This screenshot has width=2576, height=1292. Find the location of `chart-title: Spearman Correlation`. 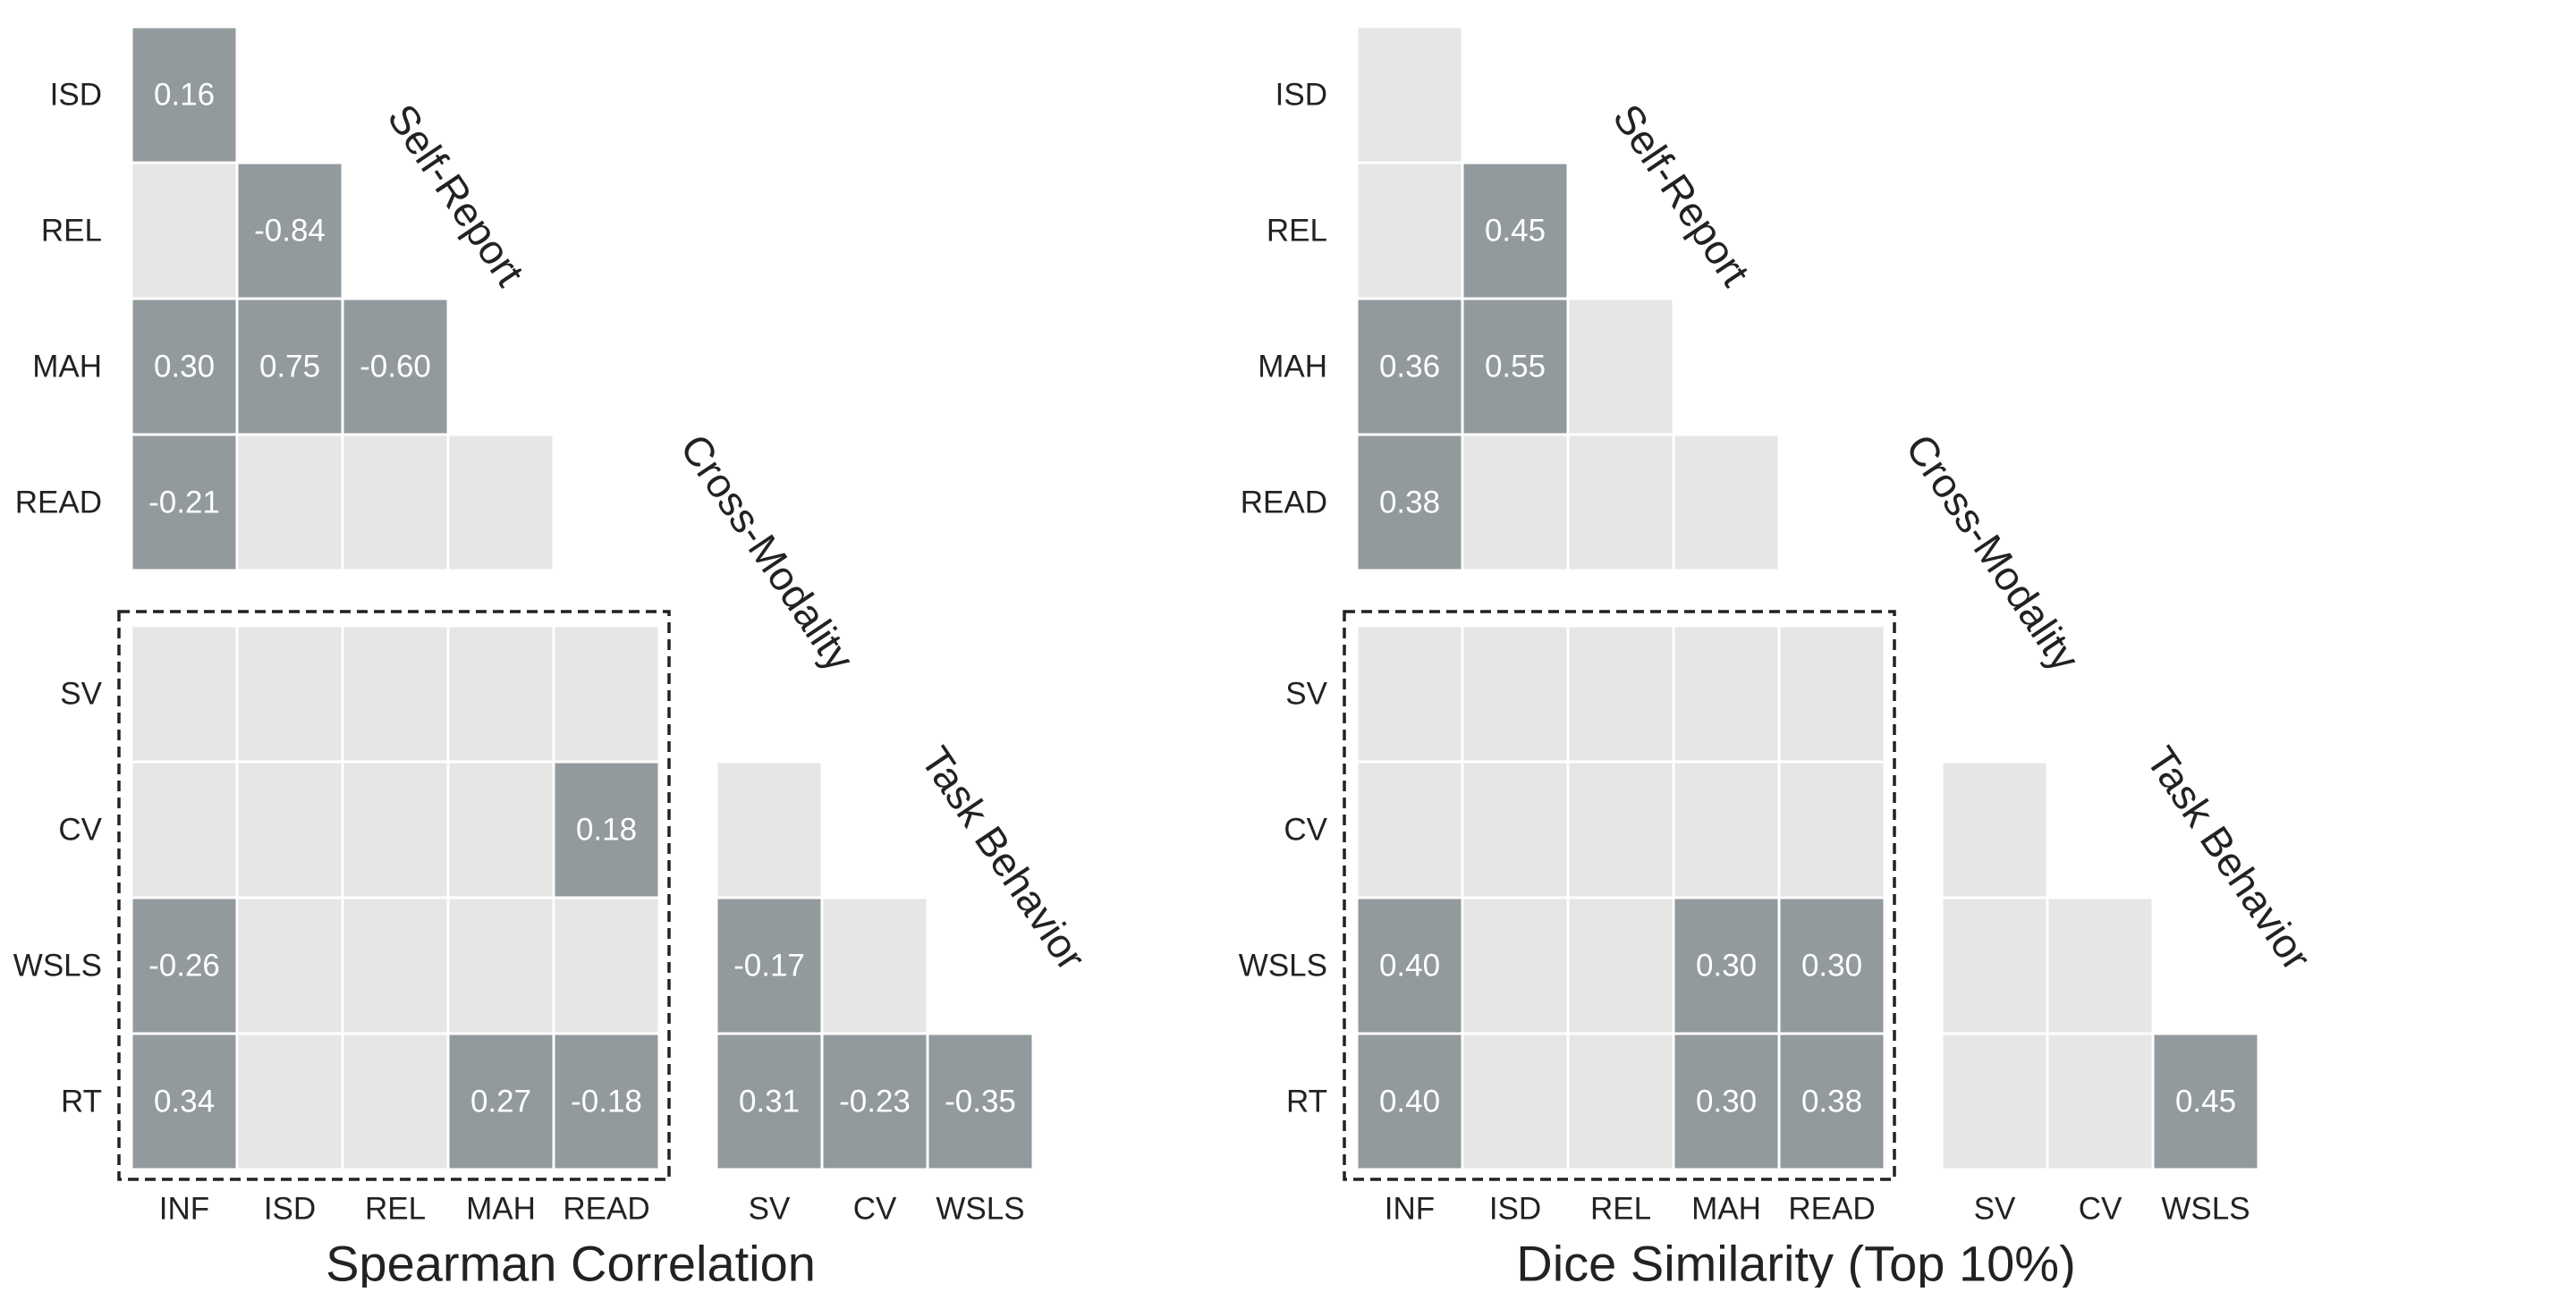

chart-title: Spearman Correlation is located at coordinates (571, 1262).